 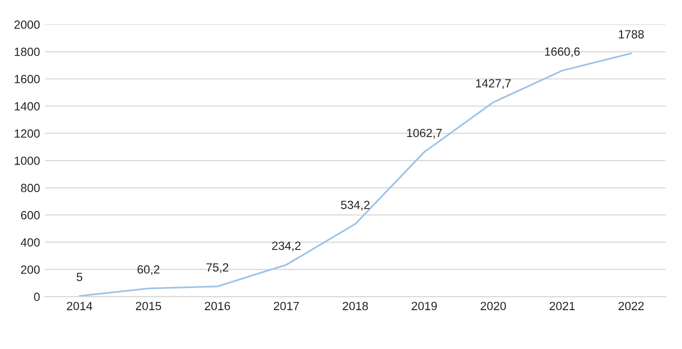 I want to click on data-label: 1788, so click(x=631, y=34).